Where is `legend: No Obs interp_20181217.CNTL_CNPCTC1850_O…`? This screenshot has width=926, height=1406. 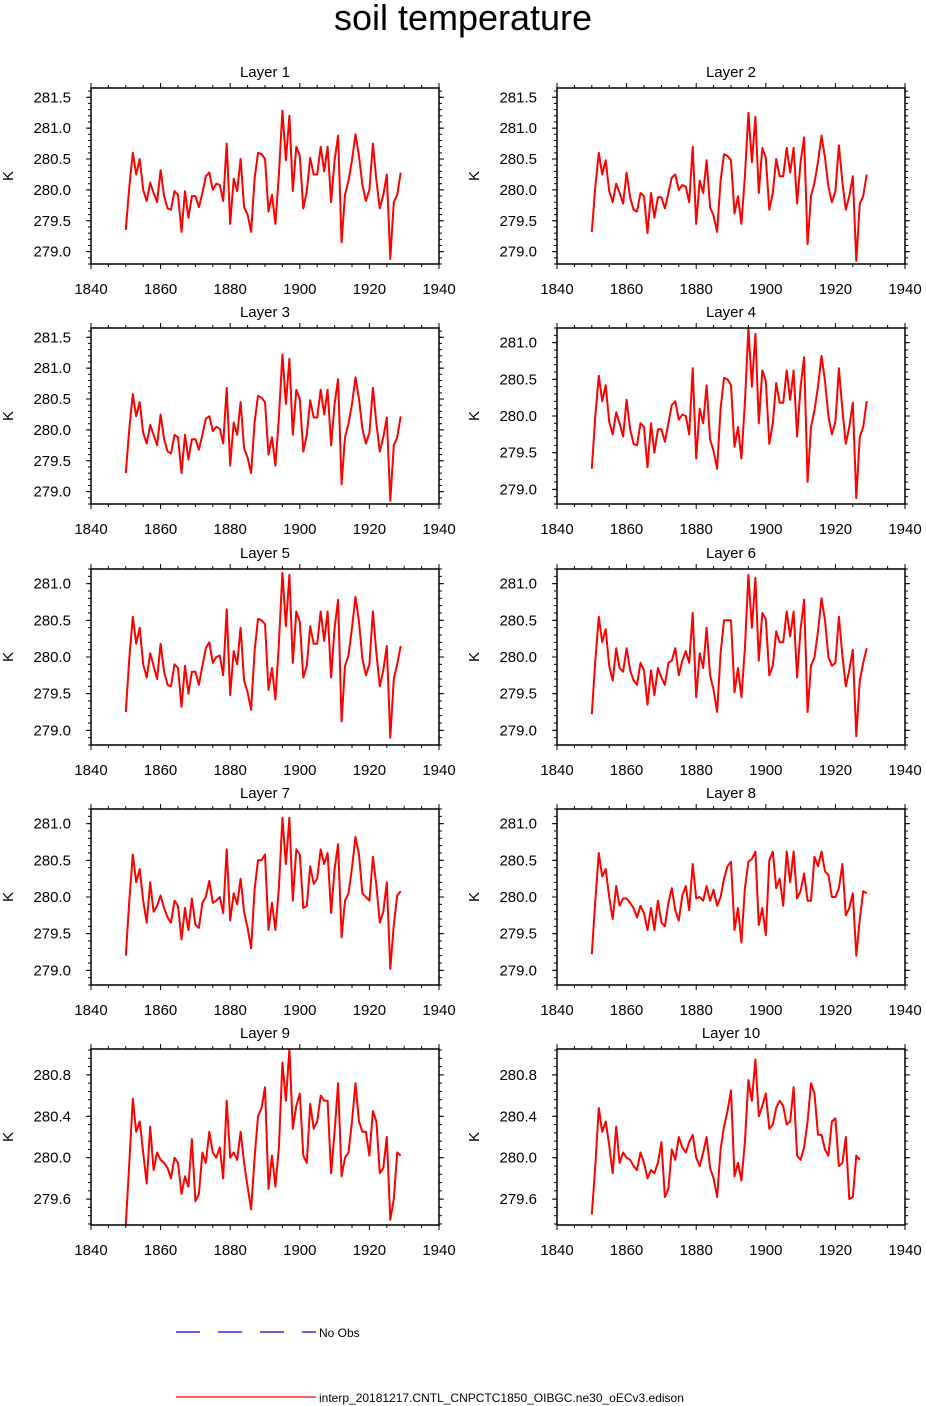 legend: No Obs interp_20181217.CNTL_CNPCTC1850_O… is located at coordinates (430, 1365).